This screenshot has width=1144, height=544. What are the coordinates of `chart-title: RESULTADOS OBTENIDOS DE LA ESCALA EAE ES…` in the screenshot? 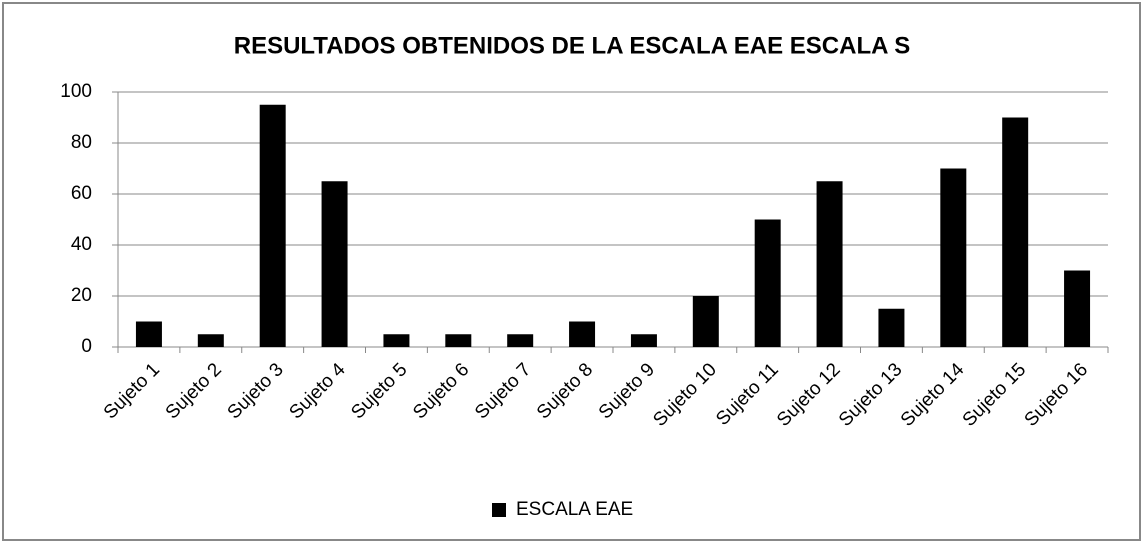 It's located at (572, 45).